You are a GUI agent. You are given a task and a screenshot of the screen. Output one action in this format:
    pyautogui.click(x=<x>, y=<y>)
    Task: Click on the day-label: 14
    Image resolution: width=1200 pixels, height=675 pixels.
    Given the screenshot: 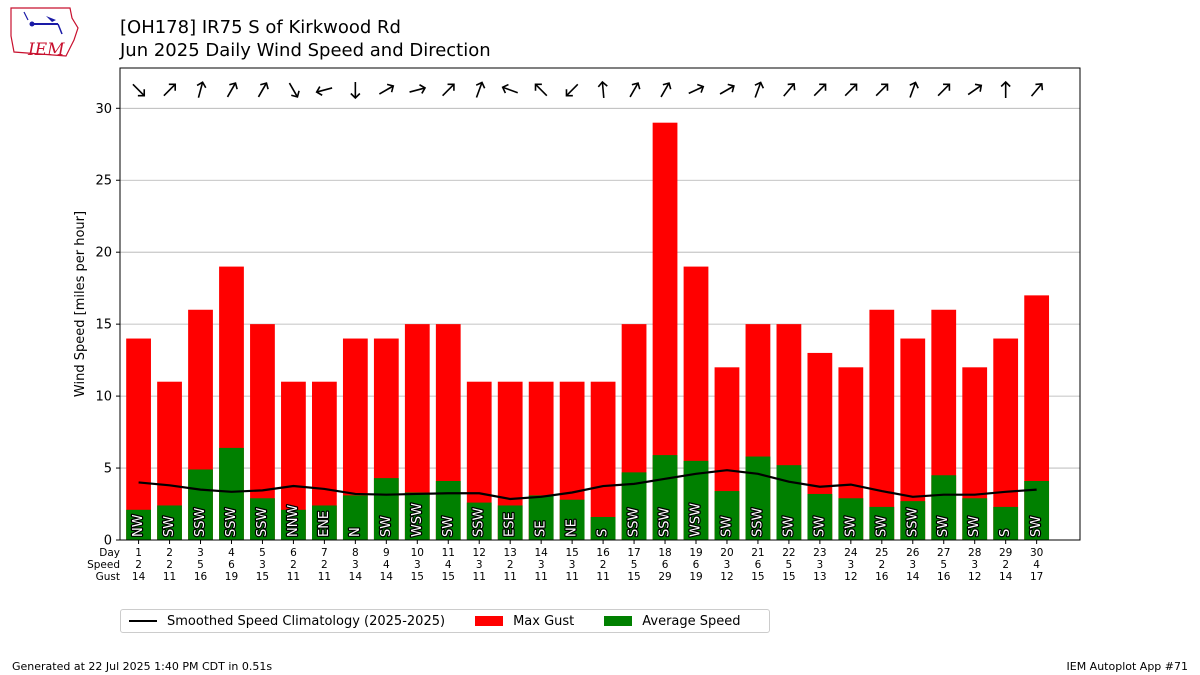 What is the action you would take?
    pyautogui.click(x=541, y=553)
    